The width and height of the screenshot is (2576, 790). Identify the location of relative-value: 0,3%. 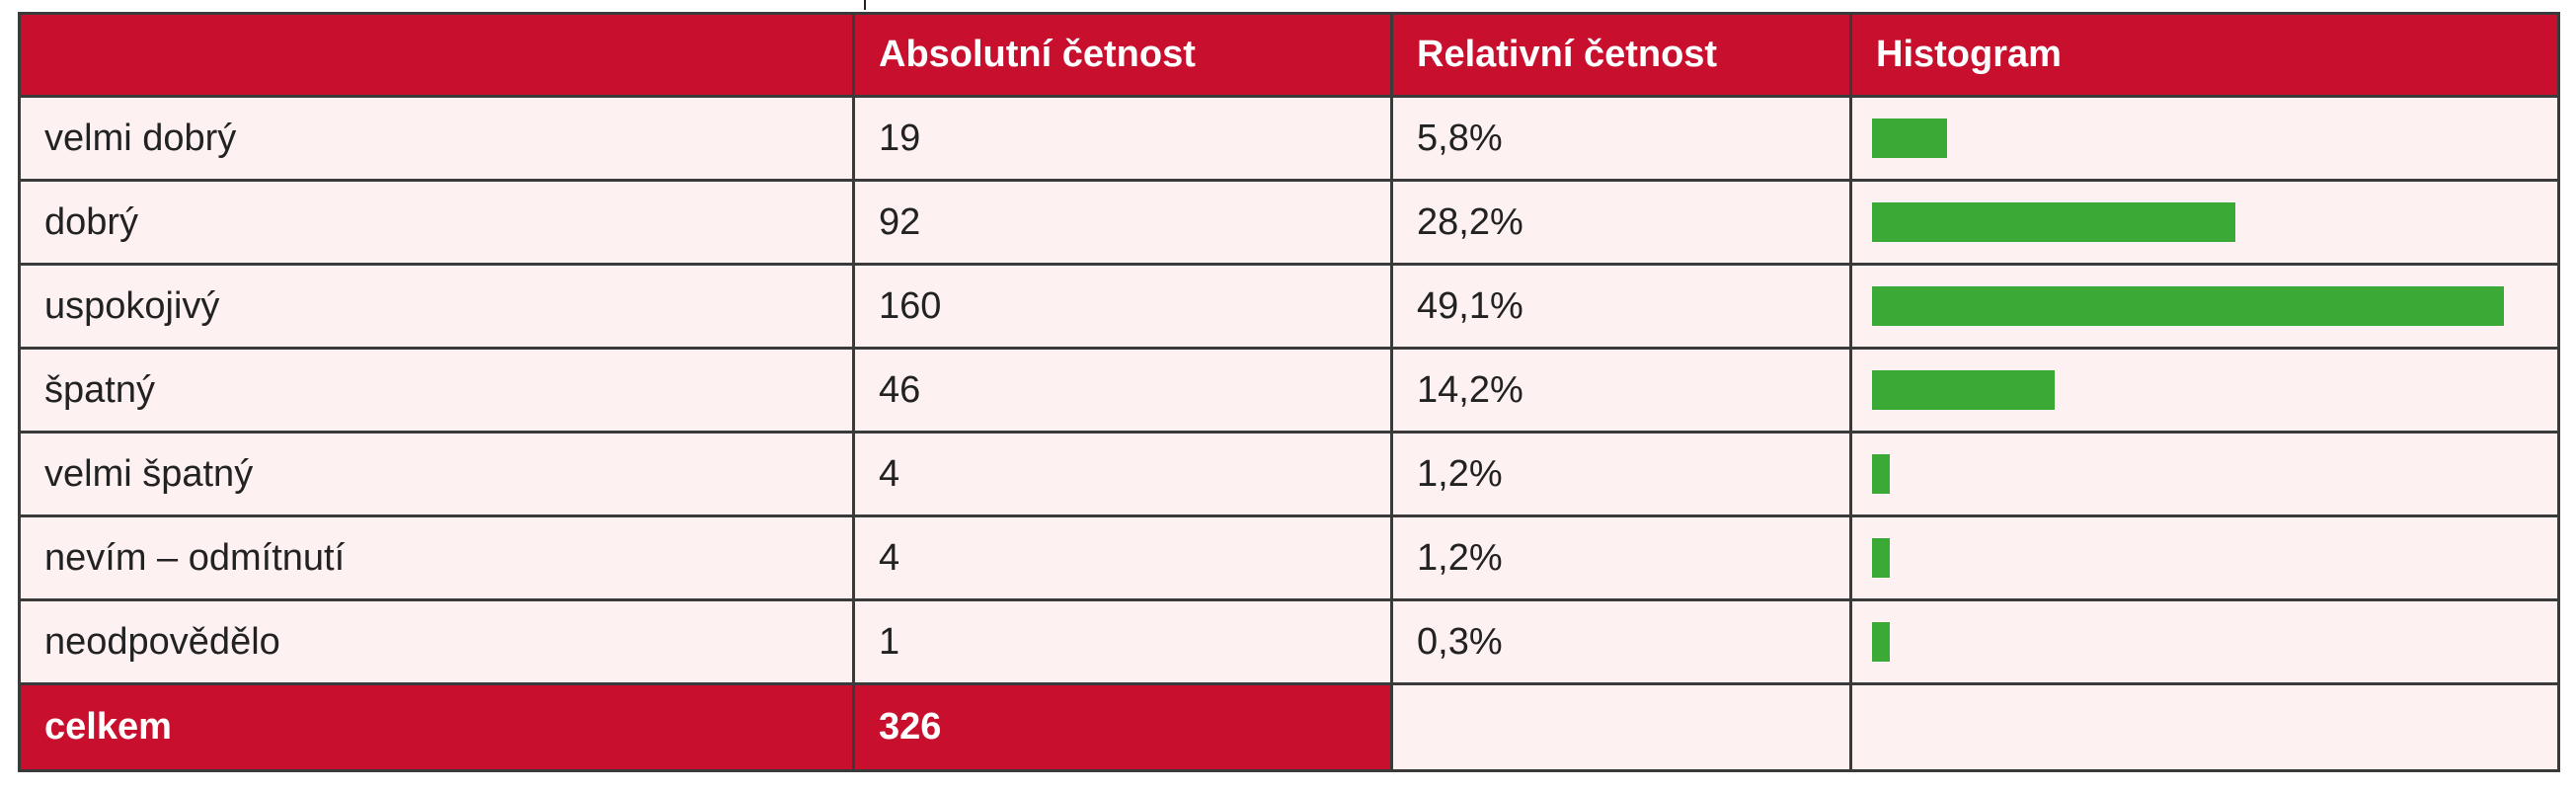
(1621, 641).